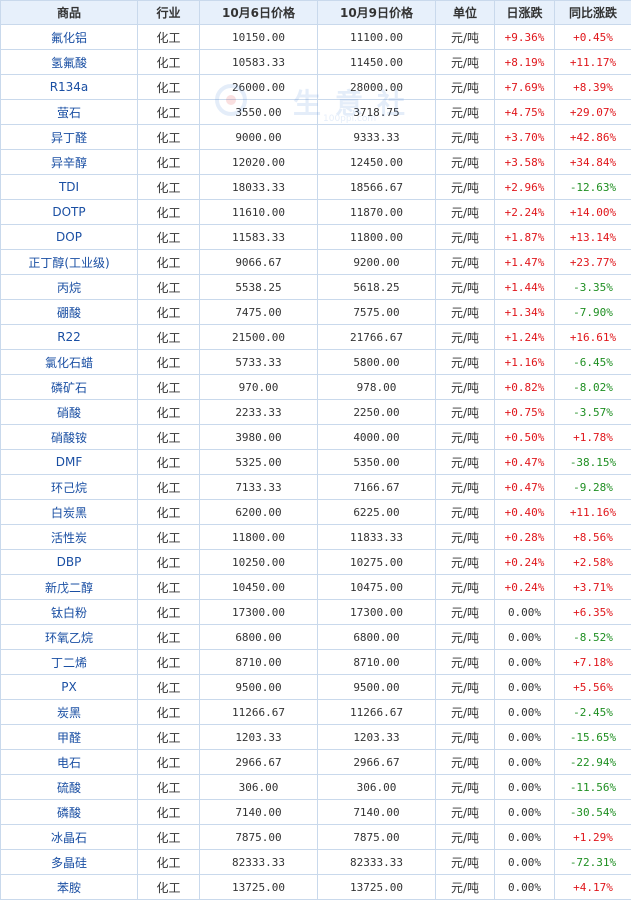 Image resolution: width=631 pixels, height=900 pixels. Describe the element at coordinates (259, 462) in the screenshot. I see `price-oct6-cell: 5325.00` at that location.